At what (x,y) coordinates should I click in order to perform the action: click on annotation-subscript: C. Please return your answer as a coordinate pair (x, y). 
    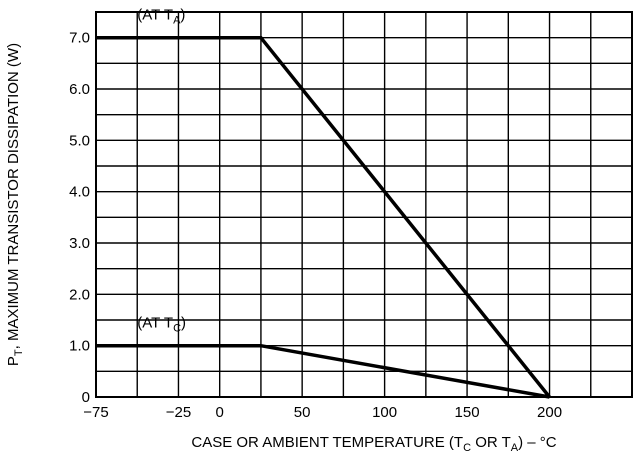
    Looking at the image, I should click on (177, 329).